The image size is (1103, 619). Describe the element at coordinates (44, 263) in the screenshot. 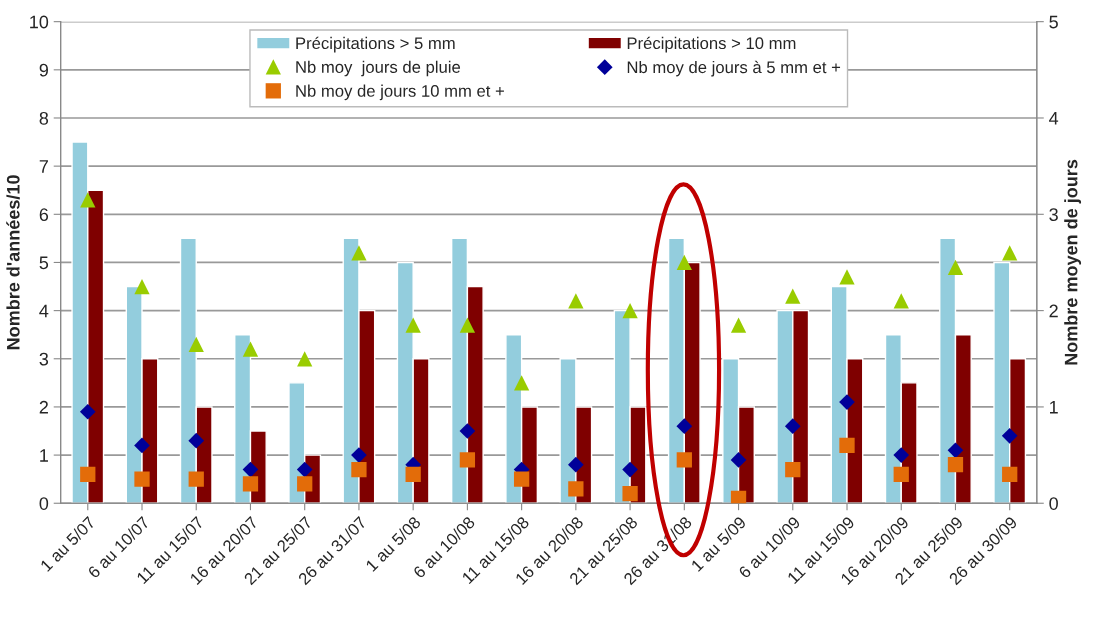

I see `y-tick-label: 5` at that location.